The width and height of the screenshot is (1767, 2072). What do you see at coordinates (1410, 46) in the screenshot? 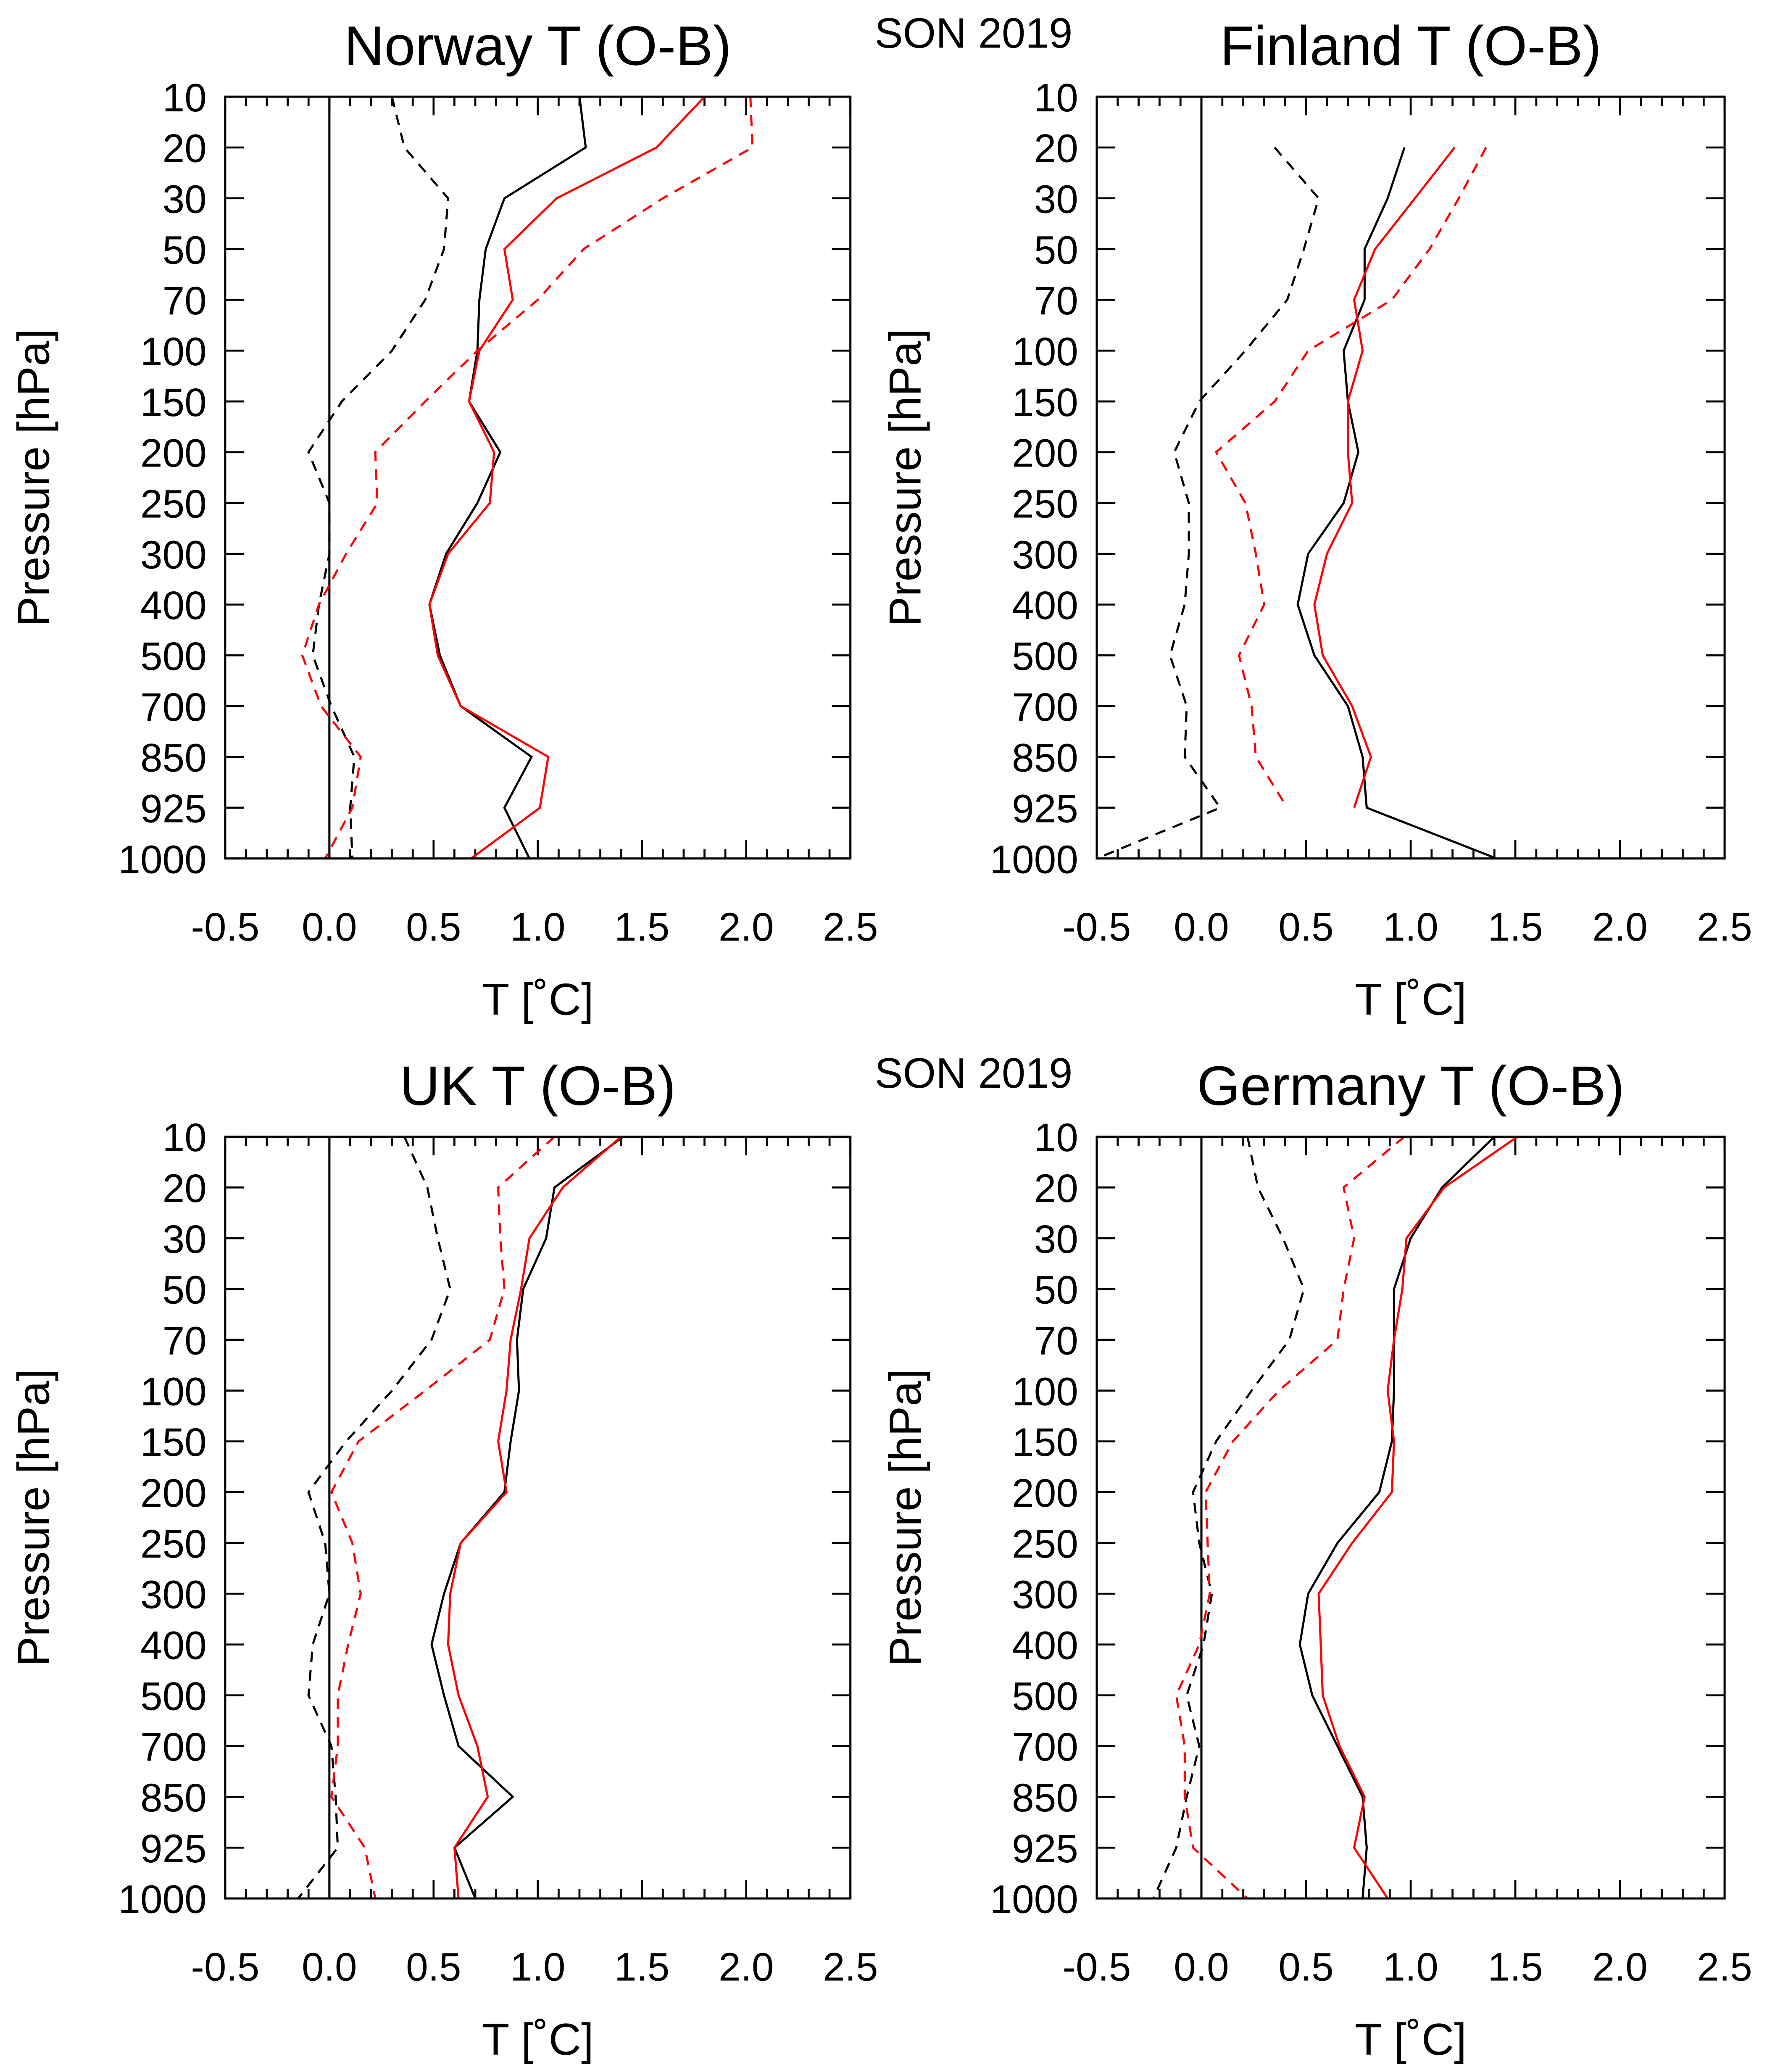
I see `panel-title: Finland T (O-B)` at bounding box center [1410, 46].